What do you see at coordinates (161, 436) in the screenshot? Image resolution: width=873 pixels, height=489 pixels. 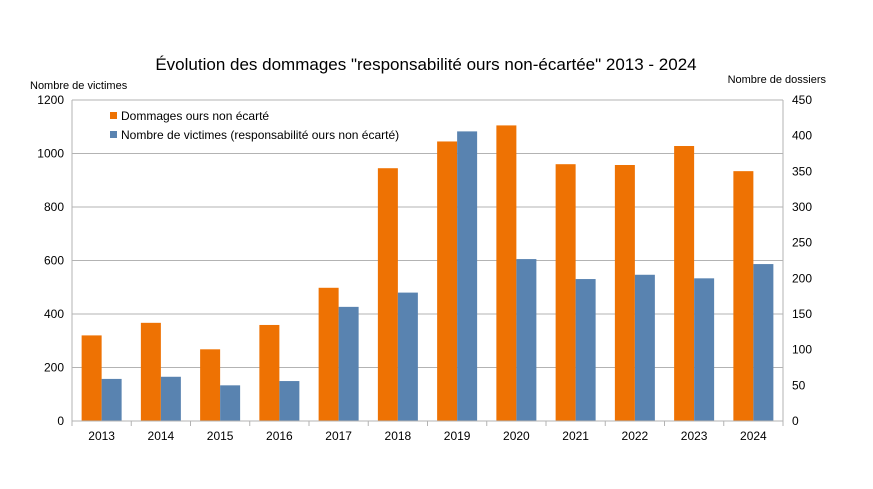 I see `x-tick-label: 2014` at bounding box center [161, 436].